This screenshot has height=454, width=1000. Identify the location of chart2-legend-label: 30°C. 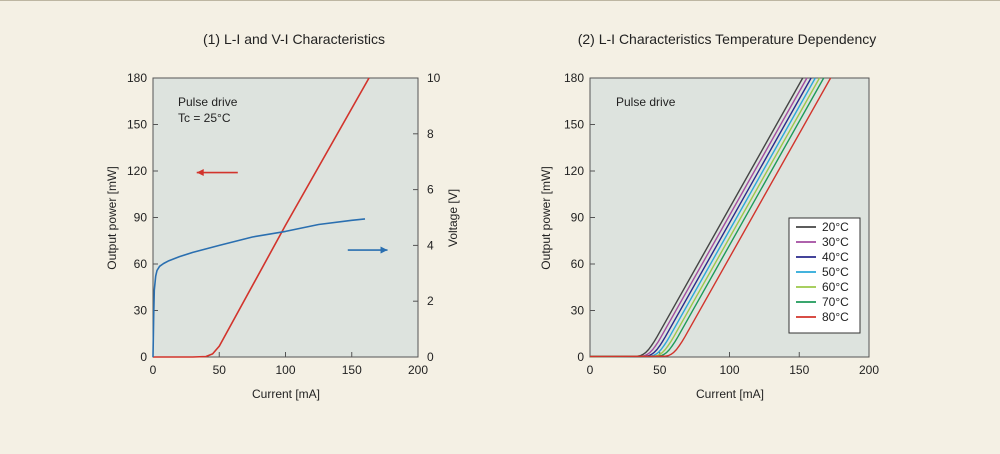
(835, 242).